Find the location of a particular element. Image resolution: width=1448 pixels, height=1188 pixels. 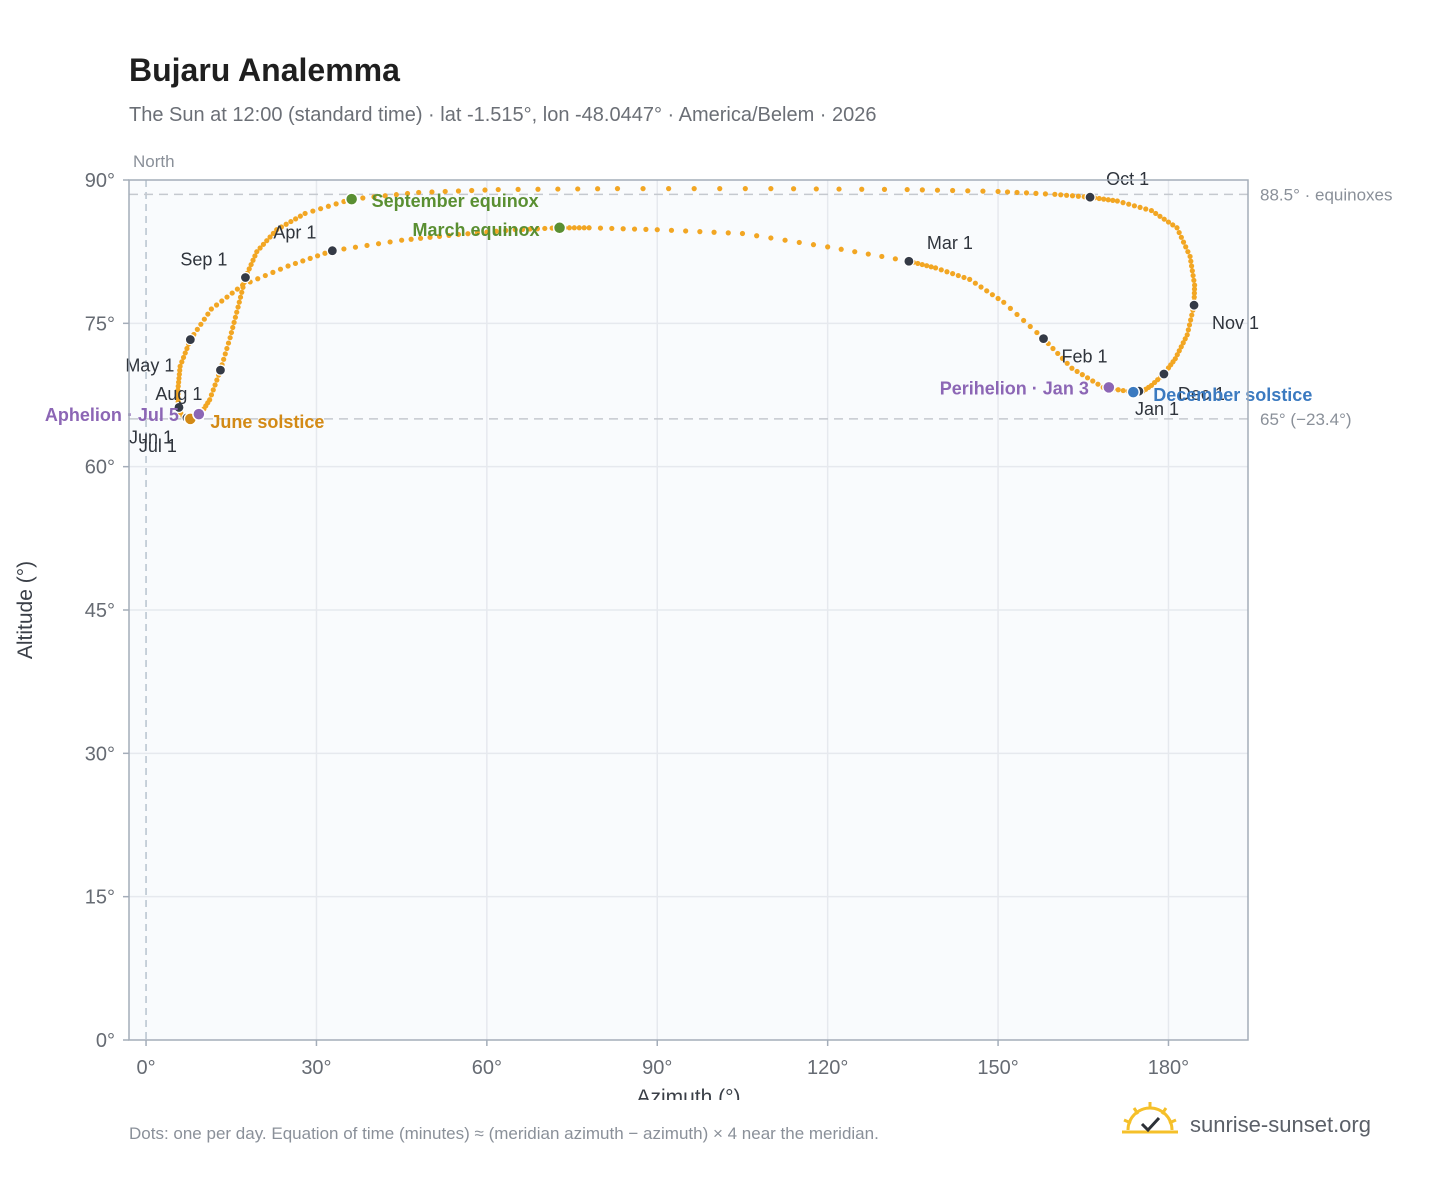

month-marker-label: Oct 1 is located at coordinates (1127, 179).